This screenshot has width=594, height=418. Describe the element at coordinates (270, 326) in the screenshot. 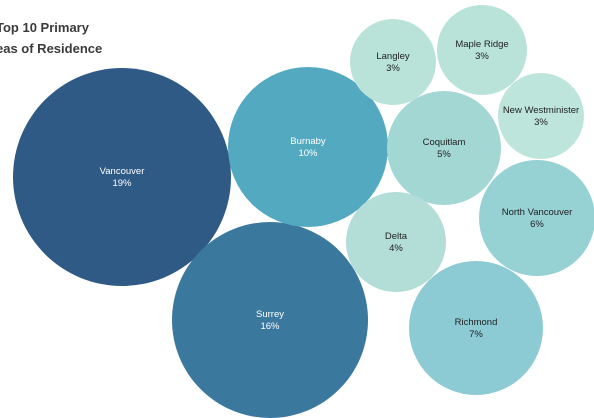

I see `bubble-value-surrey: 16%` at that location.